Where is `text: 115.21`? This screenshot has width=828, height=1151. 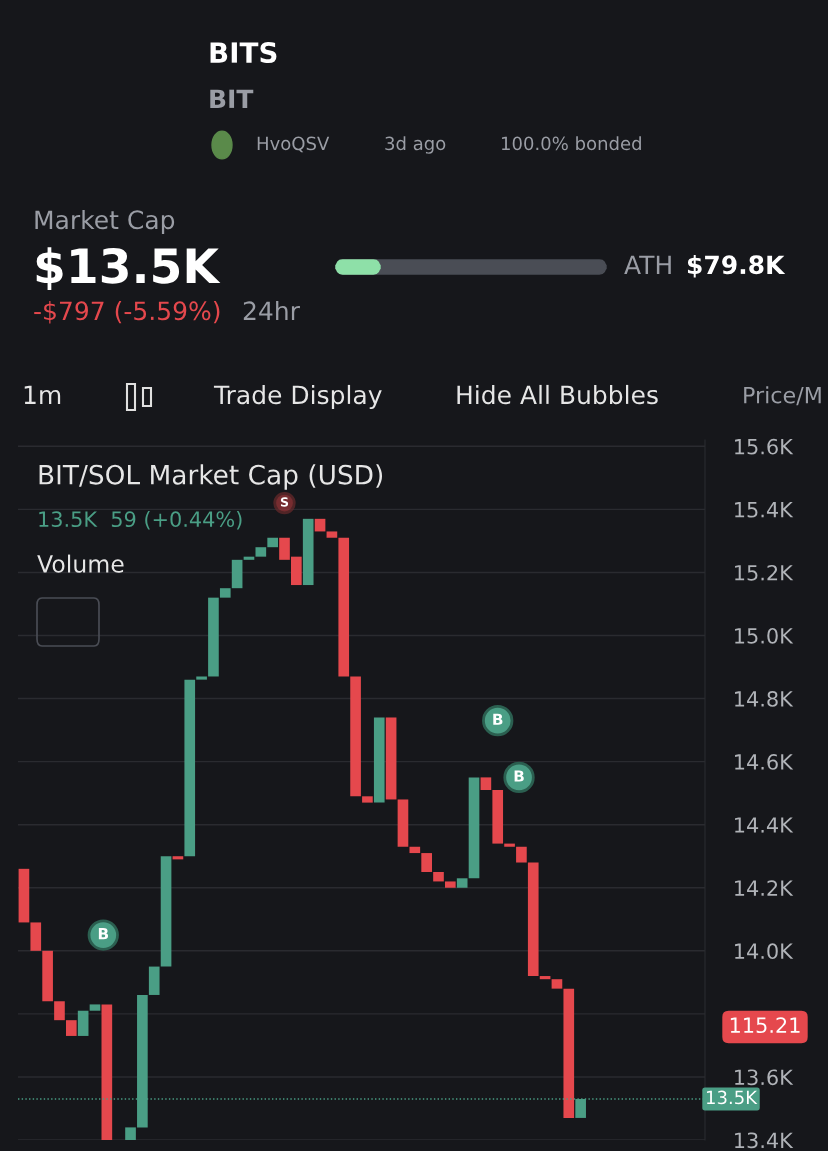
text: 115.21 is located at coordinates (765, 1025).